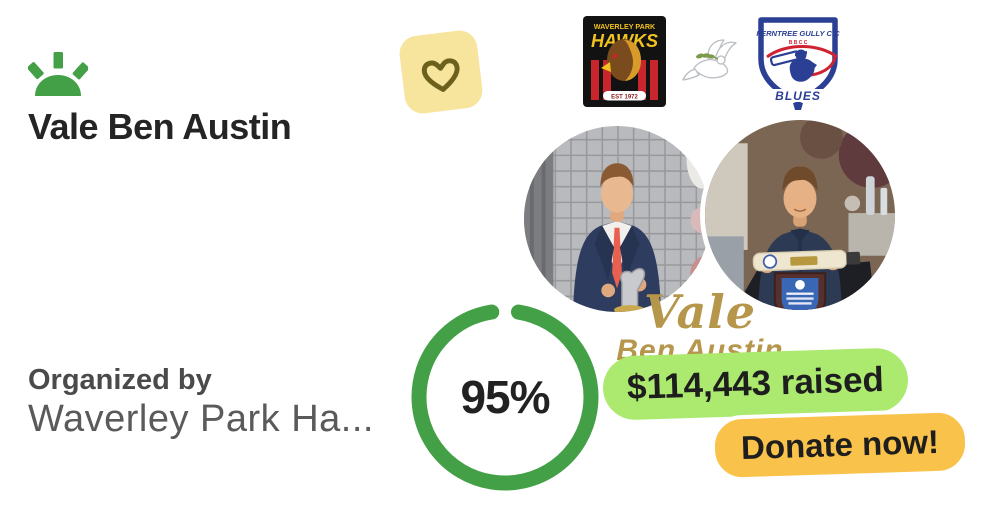  I want to click on ferntree-gully-club-logo: FERNTREE GULLY C C B B C C BLUES, so click(798, 63).